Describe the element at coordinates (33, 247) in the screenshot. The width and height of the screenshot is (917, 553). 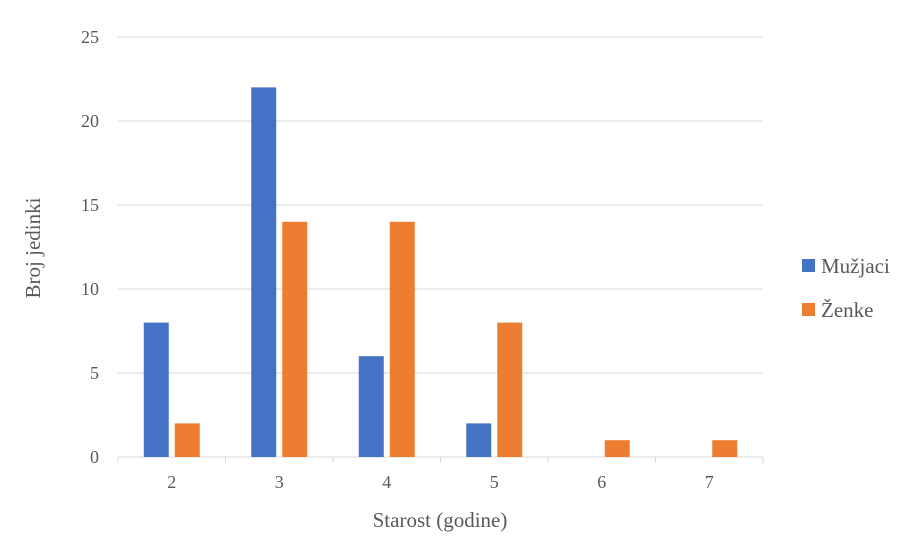
I see `y-axis-title: Broj jedinki` at that location.